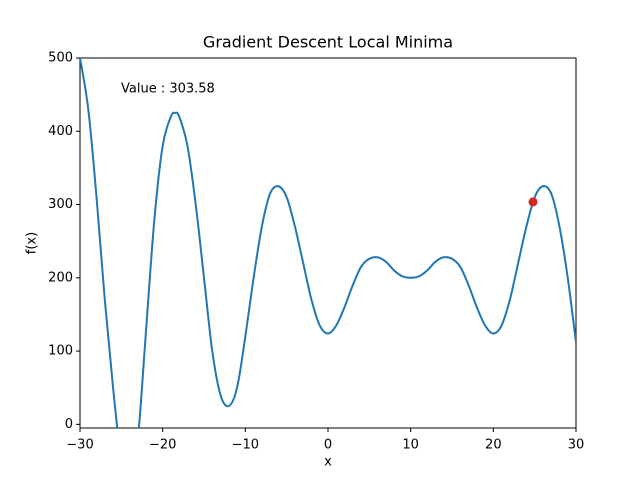 Image resolution: width=640 pixels, height=484 pixels. Describe the element at coordinates (32, 243) in the screenshot. I see `y-axis-label: f(x)` at that location.